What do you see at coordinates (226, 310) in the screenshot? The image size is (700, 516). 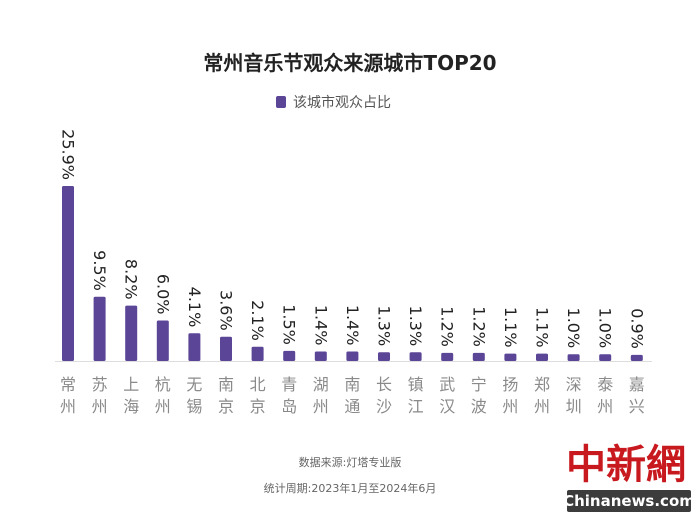 I see `value-label-南京: 3.6%` at bounding box center [226, 310].